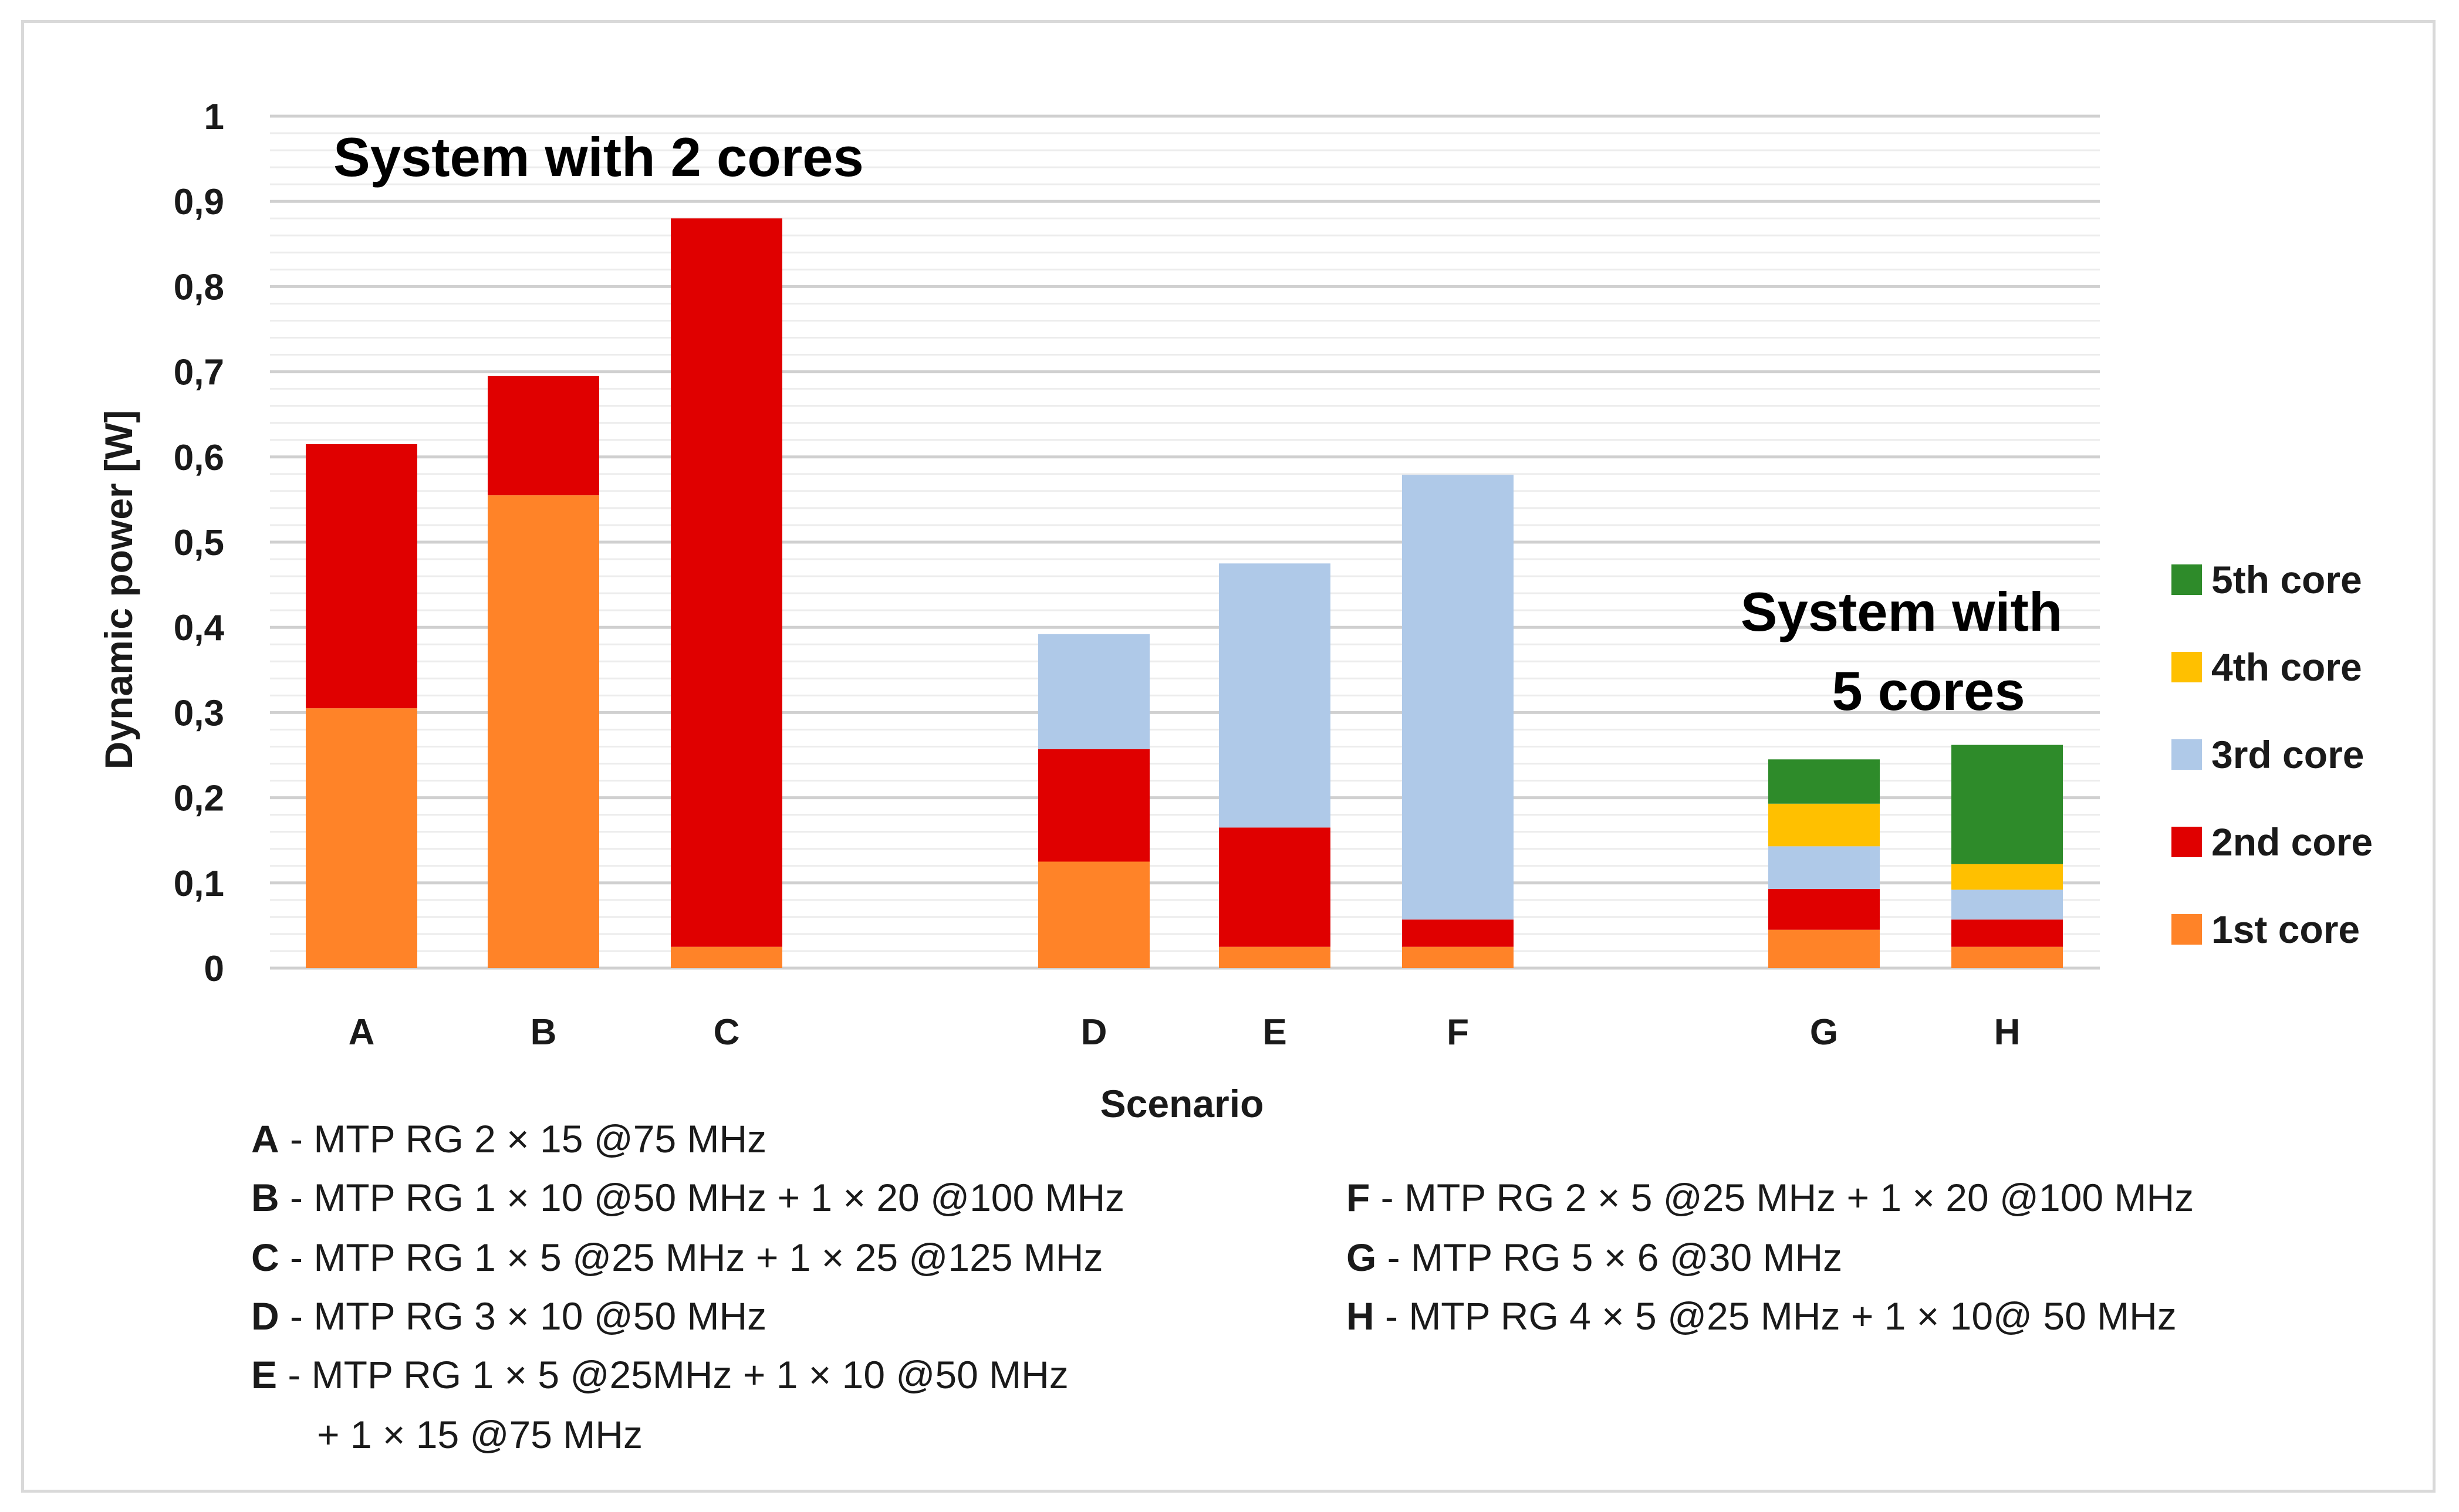  What do you see at coordinates (2007, 957) in the screenshot?
I see `bar-H-1st-core` at bounding box center [2007, 957].